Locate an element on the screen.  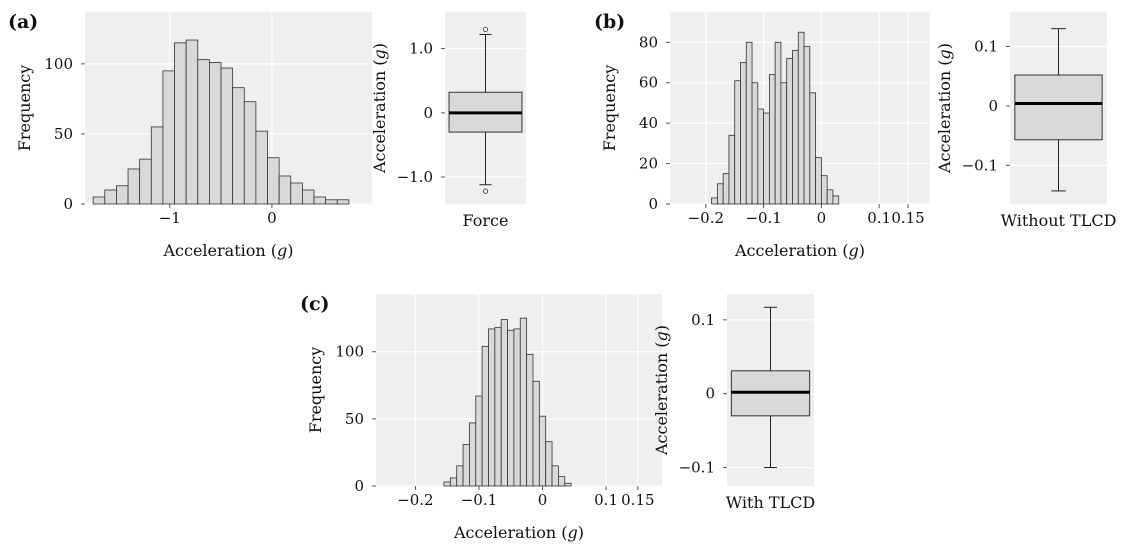
y-tick-label: 80 is located at coordinates (648, 42).